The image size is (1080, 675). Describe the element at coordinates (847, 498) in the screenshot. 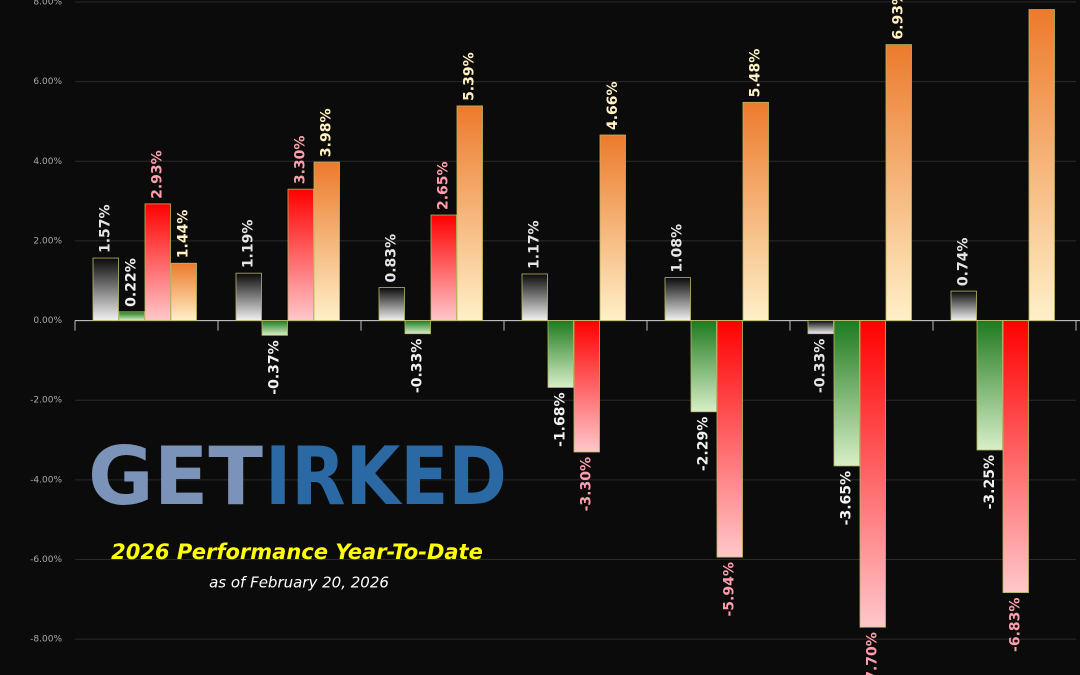

I see `value-label: -3.65%` at that location.